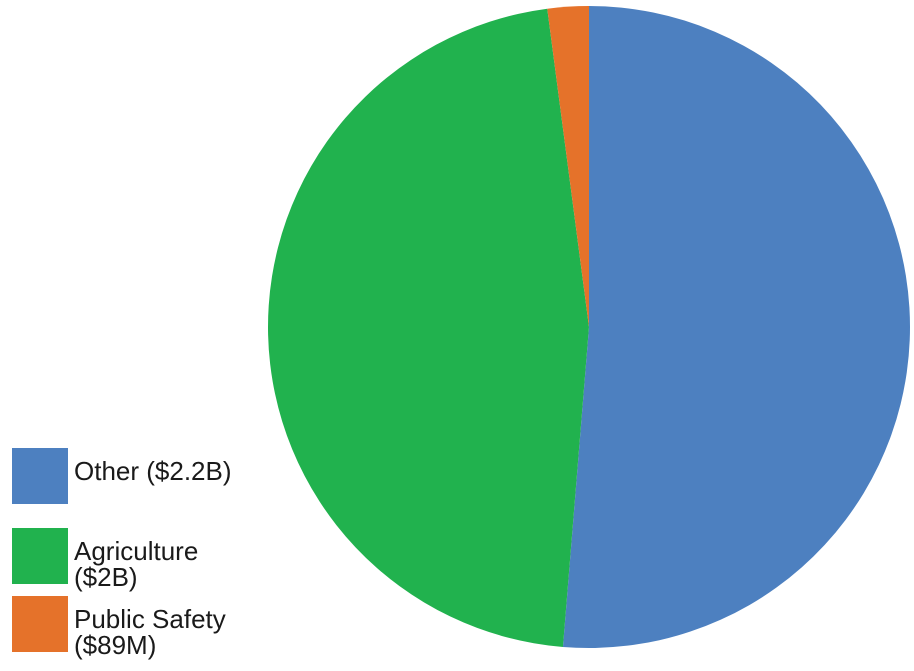 This screenshot has height=671, width=914. Describe the element at coordinates (150, 632) in the screenshot. I see `legend-label-public-safety: Public Safety ($89M)` at that location.